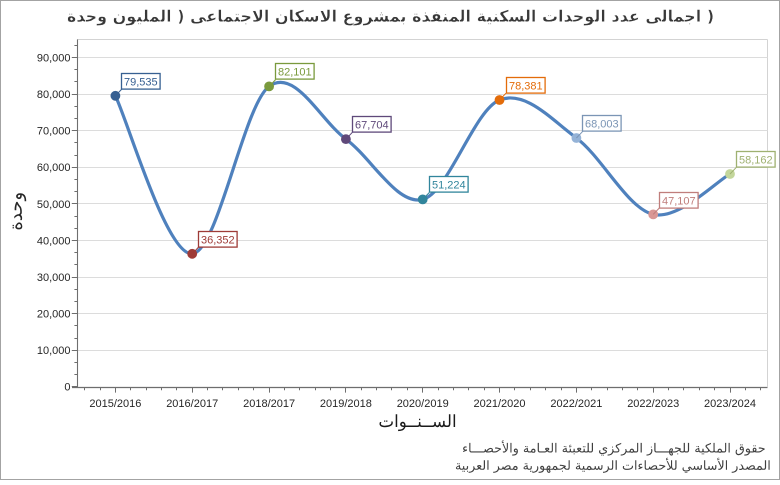  What do you see at coordinates (730, 404) in the screenshot?
I see `svg-text: 2023/2024` at bounding box center [730, 404].